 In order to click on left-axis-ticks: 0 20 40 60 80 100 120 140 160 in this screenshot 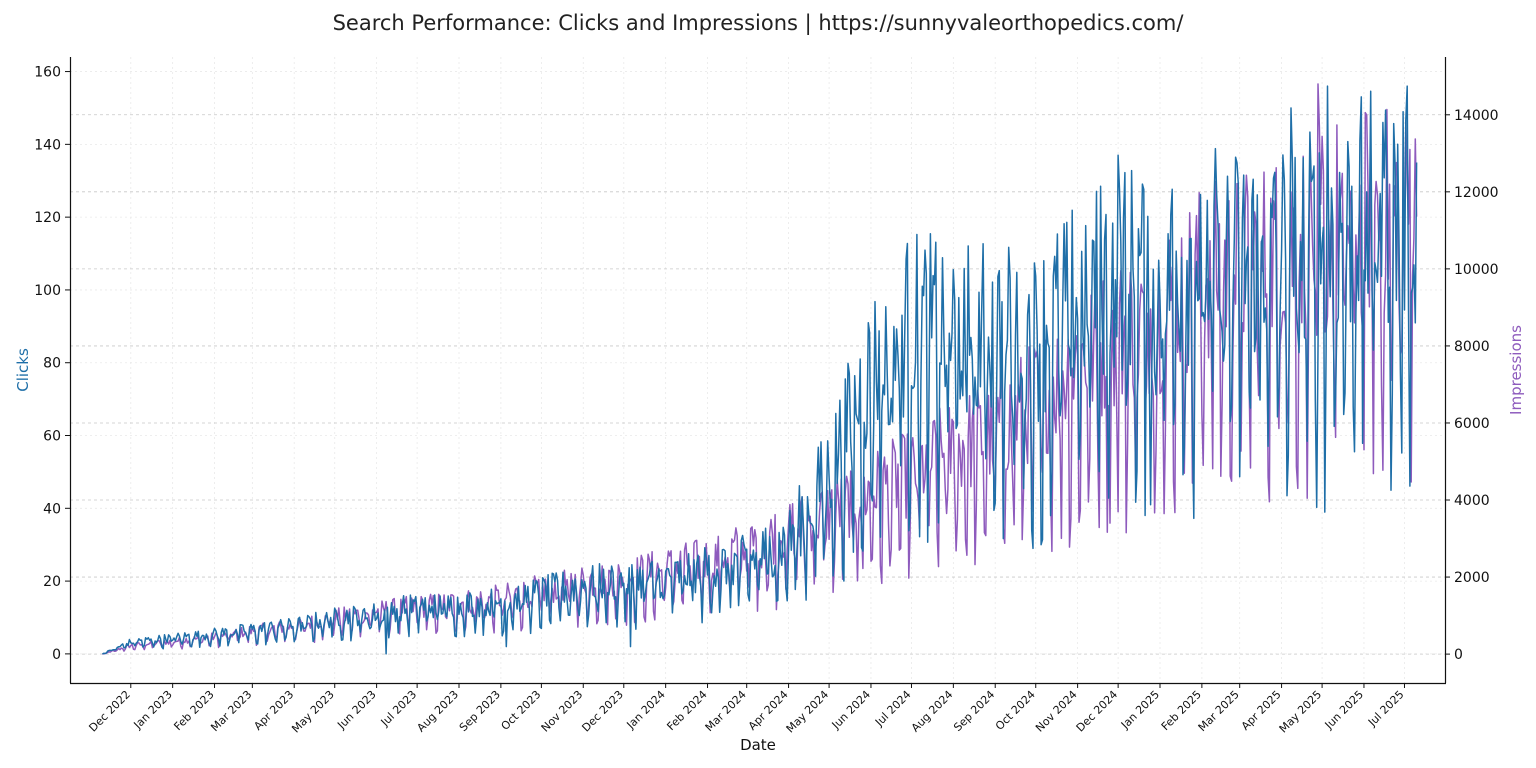, I will do `click(52, 364)`.